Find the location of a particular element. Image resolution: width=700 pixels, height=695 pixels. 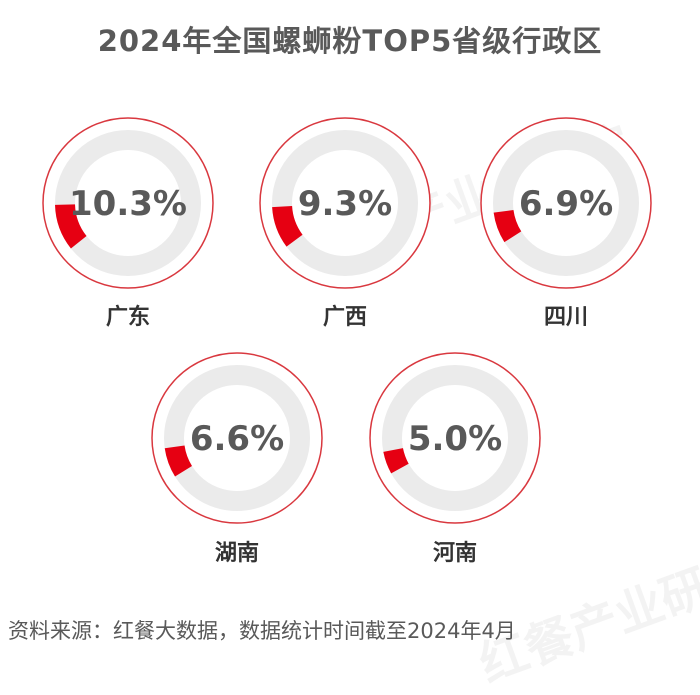

donut-category-label: 广西 is located at coordinates (345, 317).